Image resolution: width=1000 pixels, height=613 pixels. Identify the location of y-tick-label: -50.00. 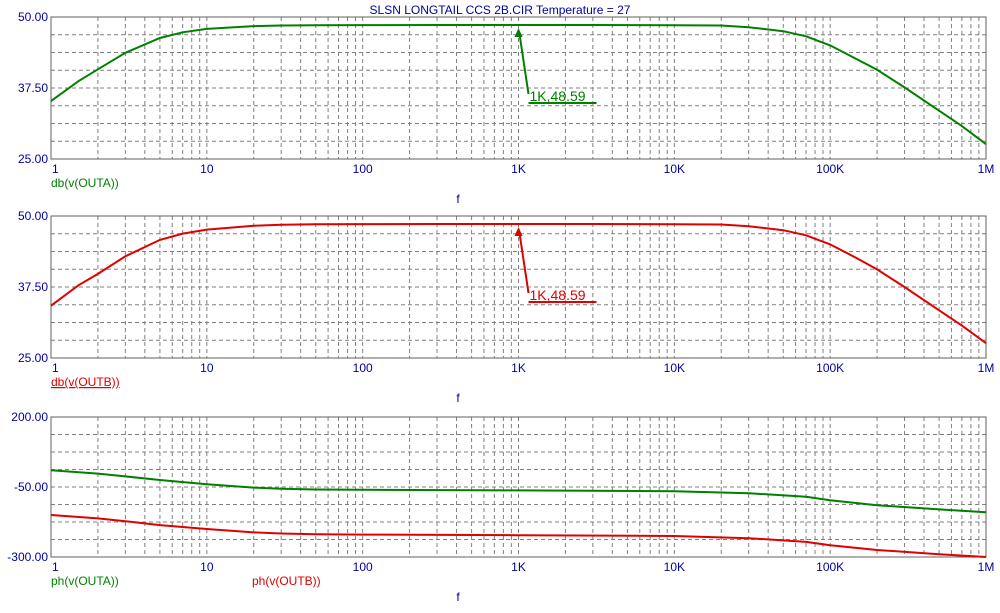
(31, 487).